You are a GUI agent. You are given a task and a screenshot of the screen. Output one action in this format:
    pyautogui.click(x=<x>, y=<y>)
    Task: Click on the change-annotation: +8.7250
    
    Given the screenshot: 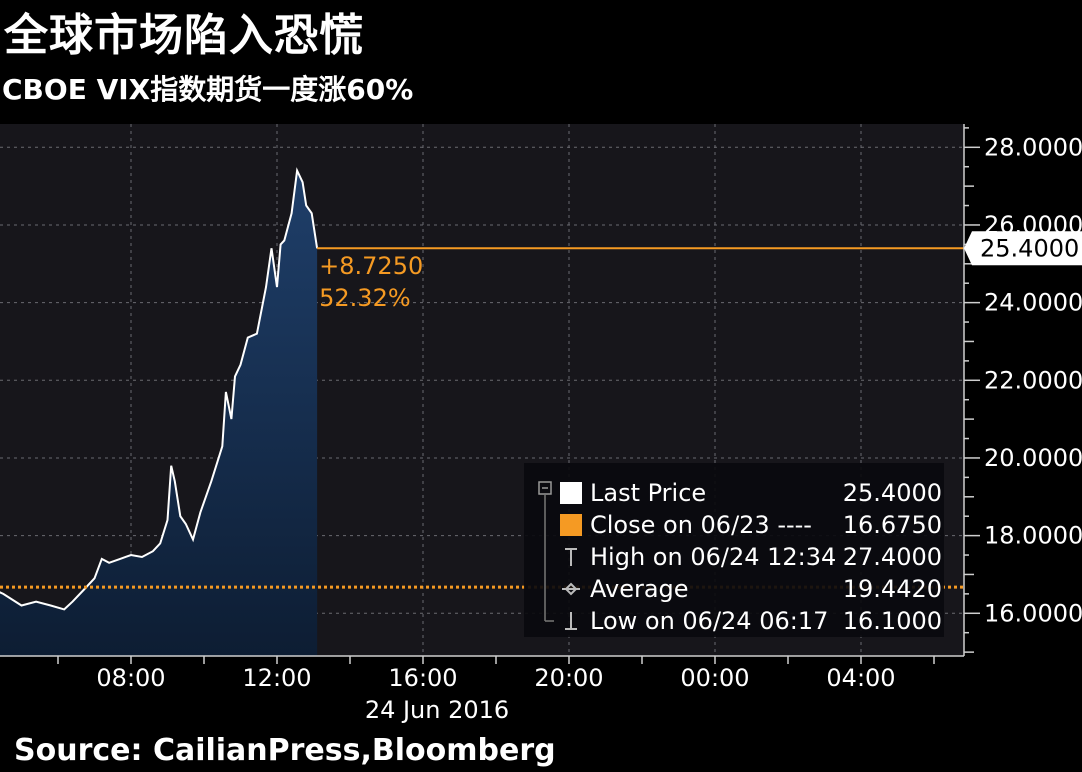 What is the action you would take?
    pyautogui.click(x=371, y=266)
    